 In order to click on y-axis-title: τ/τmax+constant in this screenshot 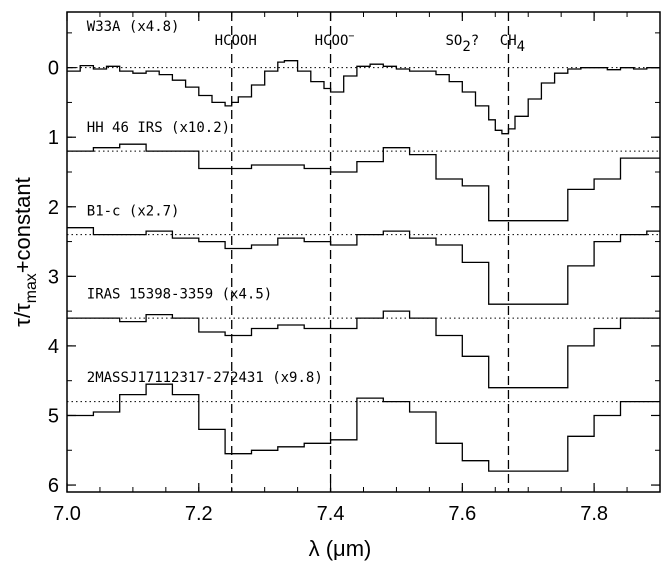, I will do `click(25, 251)`.